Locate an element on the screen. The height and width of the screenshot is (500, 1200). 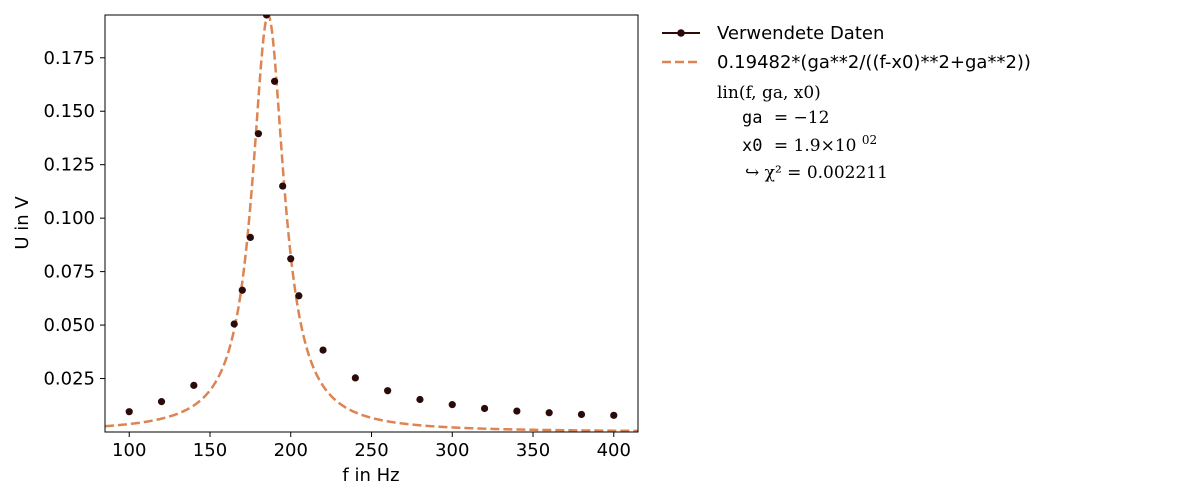
fit-param-x0-value: = 1.9×10 is located at coordinates (815, 146).